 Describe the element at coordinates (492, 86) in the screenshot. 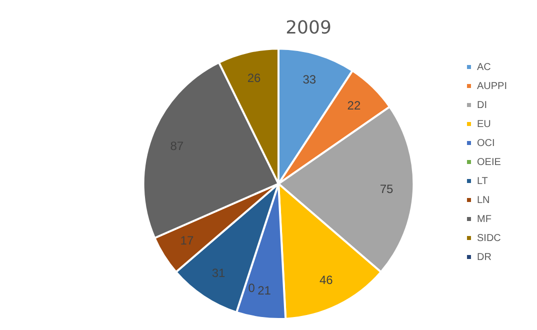

I see `legend-label: AUPPI` at that location.